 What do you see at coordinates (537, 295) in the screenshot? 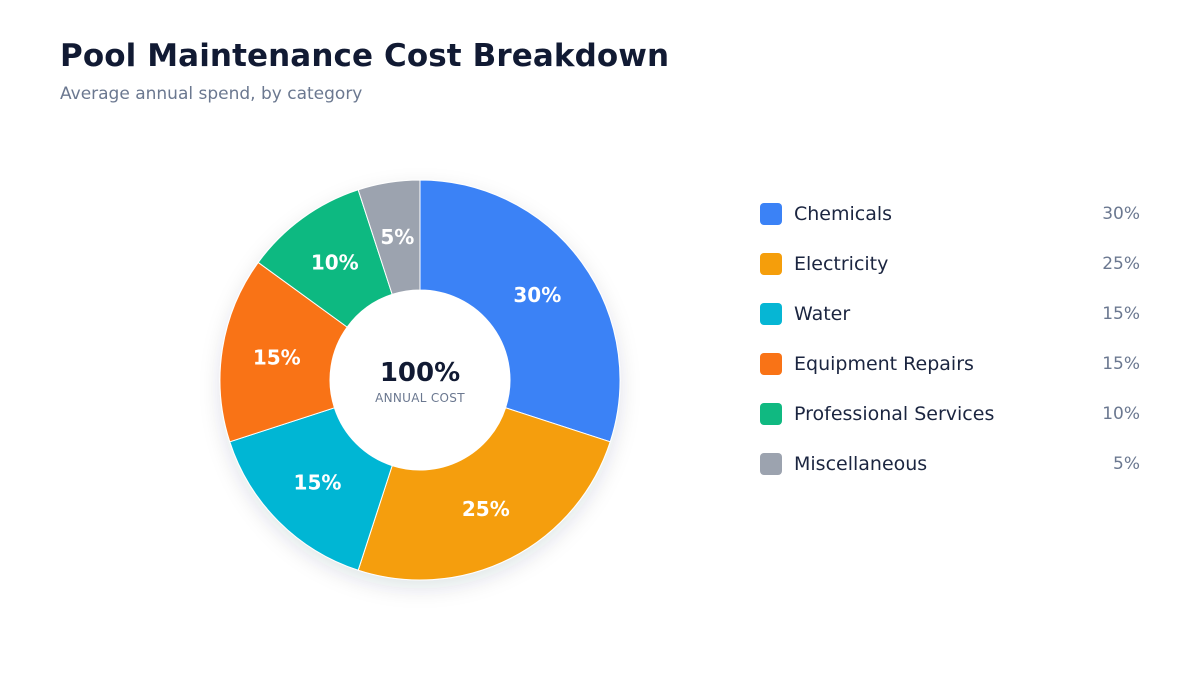
I see `slice-label-chemicals: 30%` at bounding box center [537, 295].